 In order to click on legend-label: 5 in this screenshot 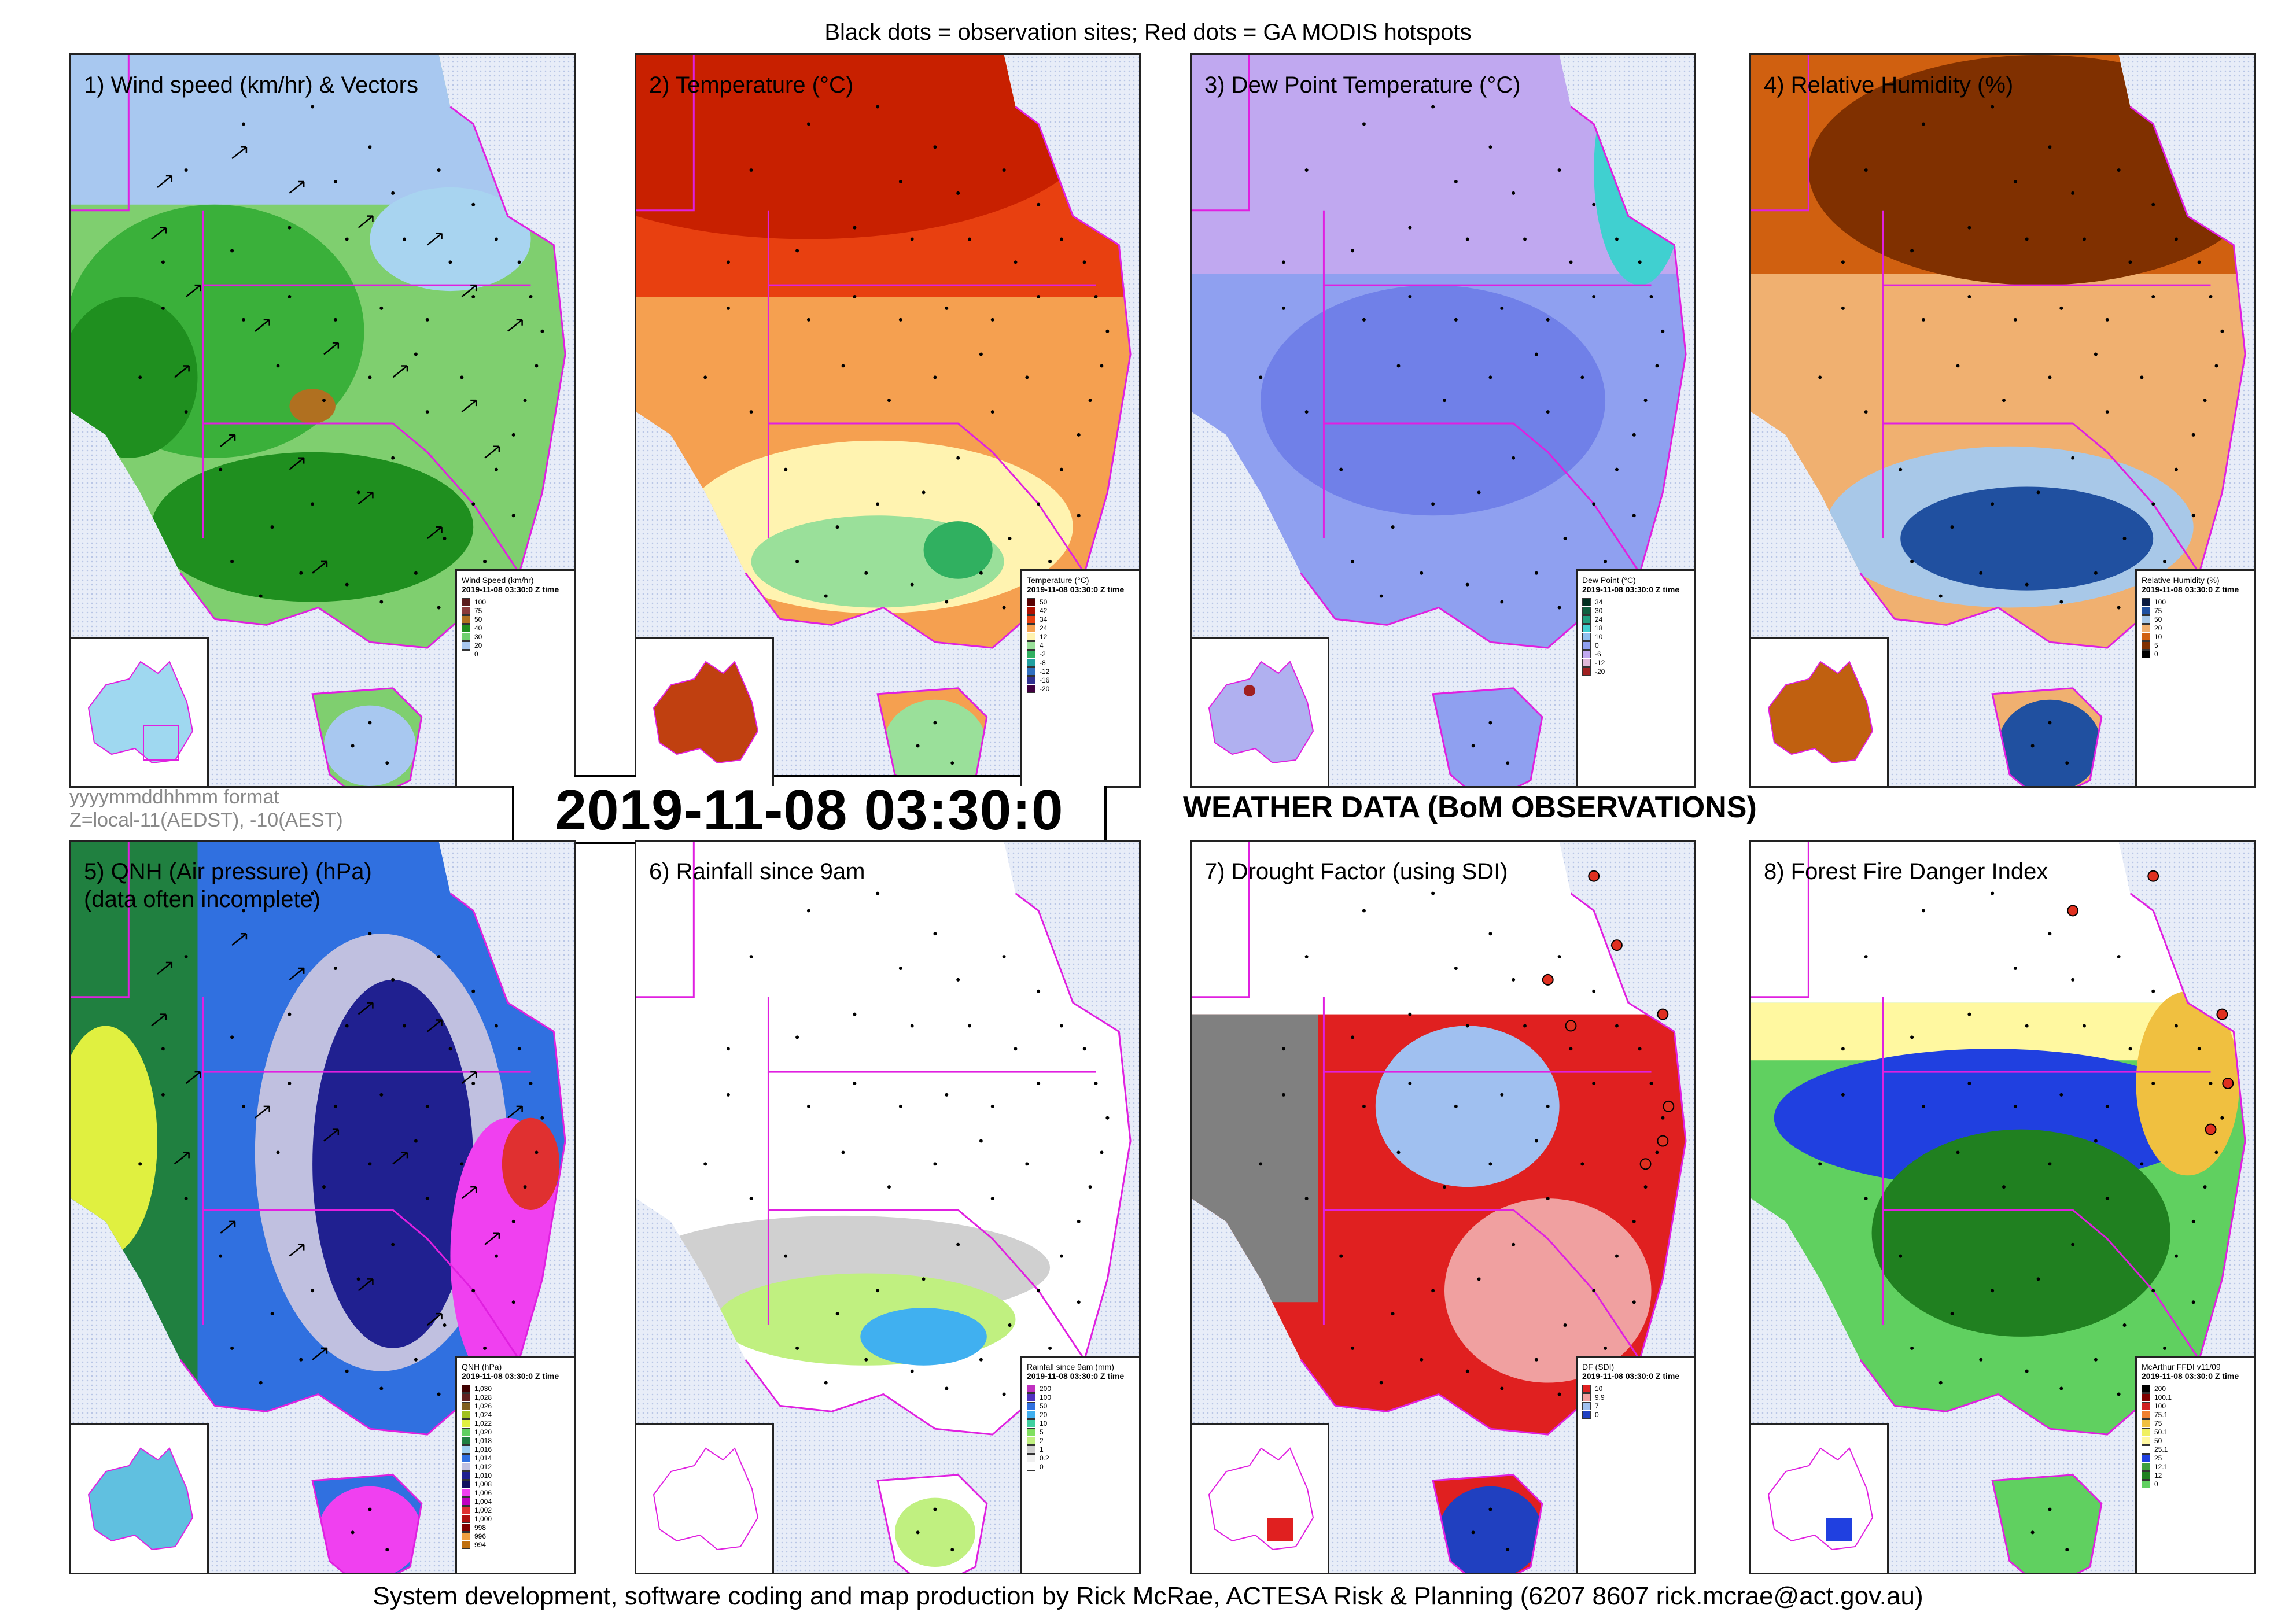, I will do `click(1042, 1432)`.